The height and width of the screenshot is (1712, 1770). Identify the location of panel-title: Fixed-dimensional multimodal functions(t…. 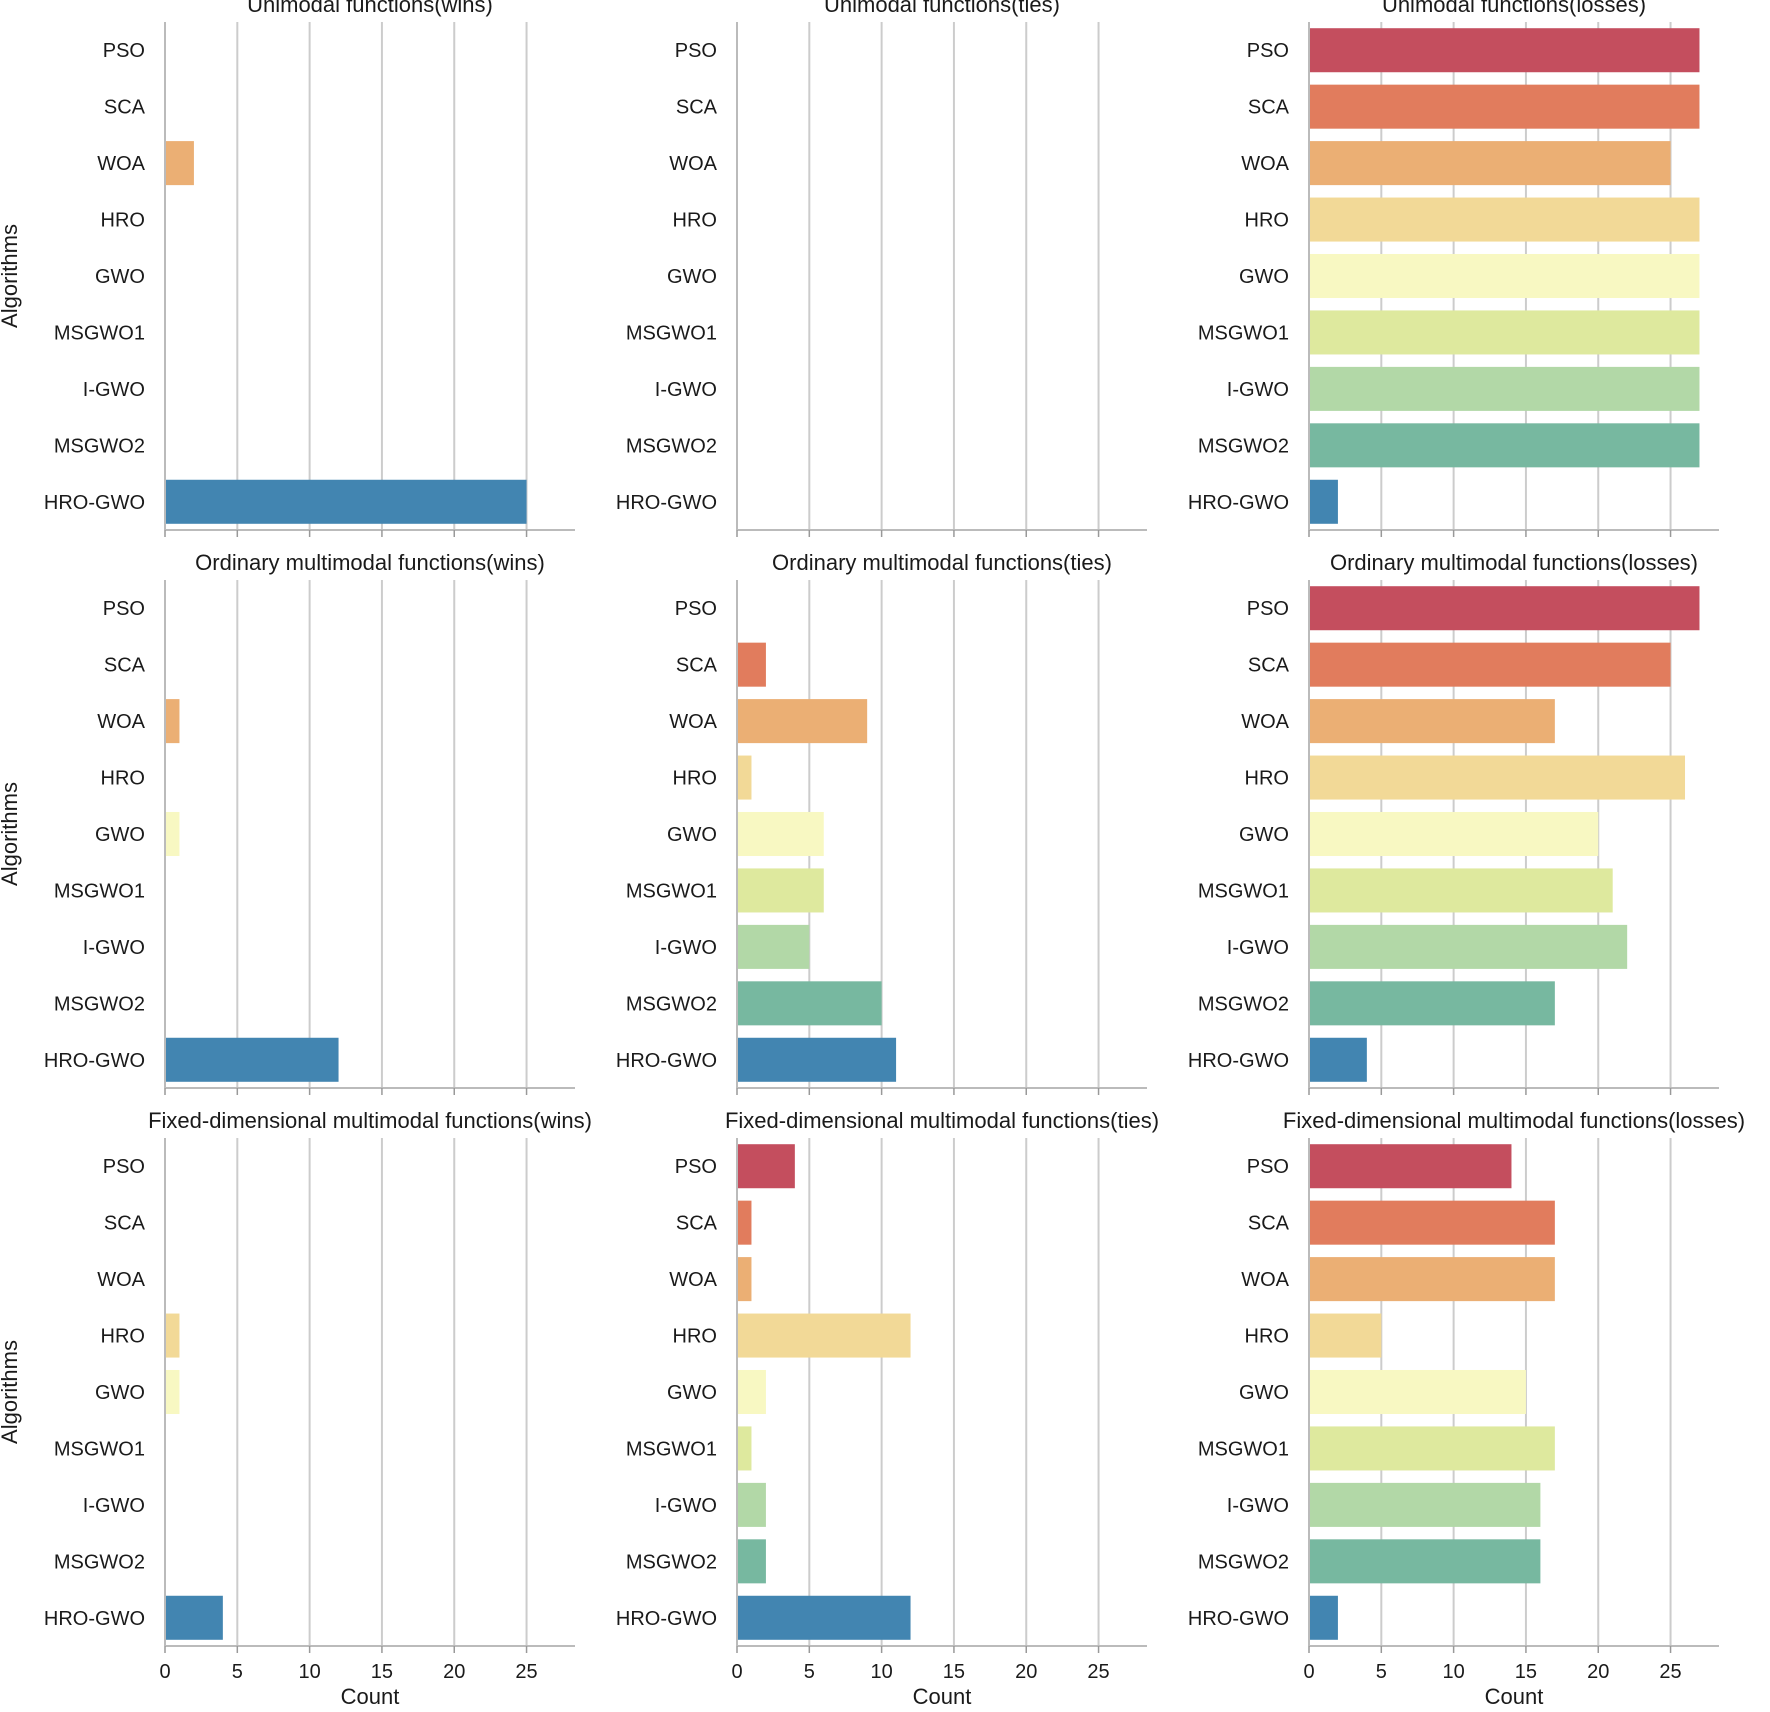
(942, 1120).